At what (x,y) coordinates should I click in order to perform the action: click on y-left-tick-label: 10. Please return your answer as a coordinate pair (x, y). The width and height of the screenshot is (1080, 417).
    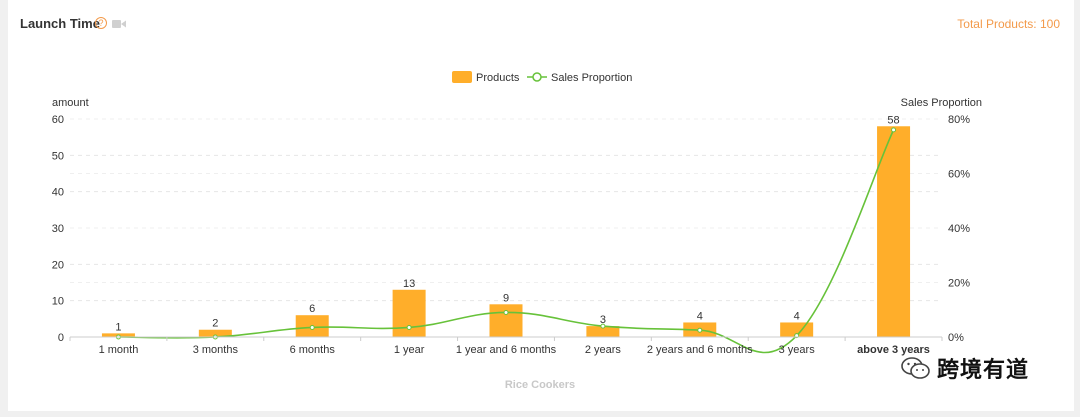
    Looking at the image, I should click on (58, 302).